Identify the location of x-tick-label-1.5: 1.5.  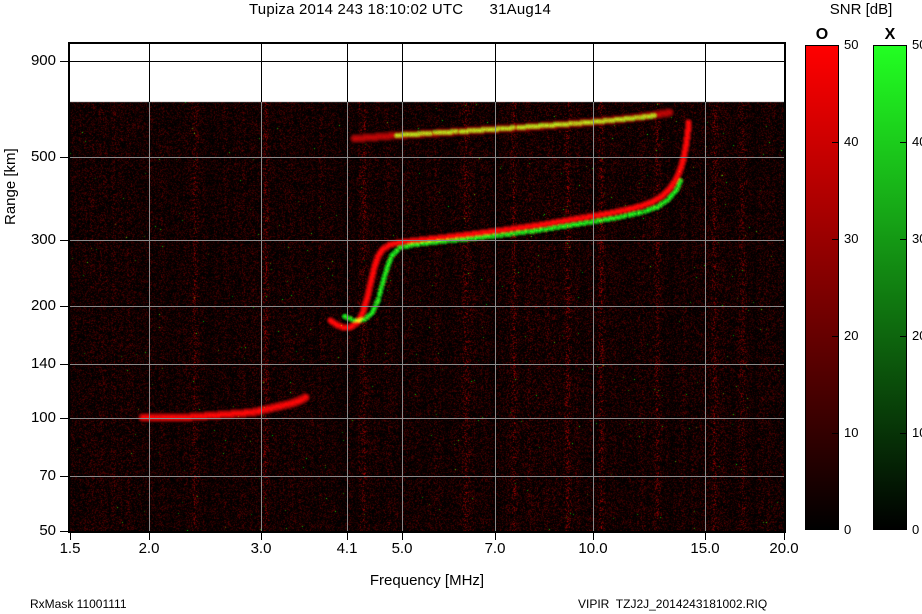
(70, 548).